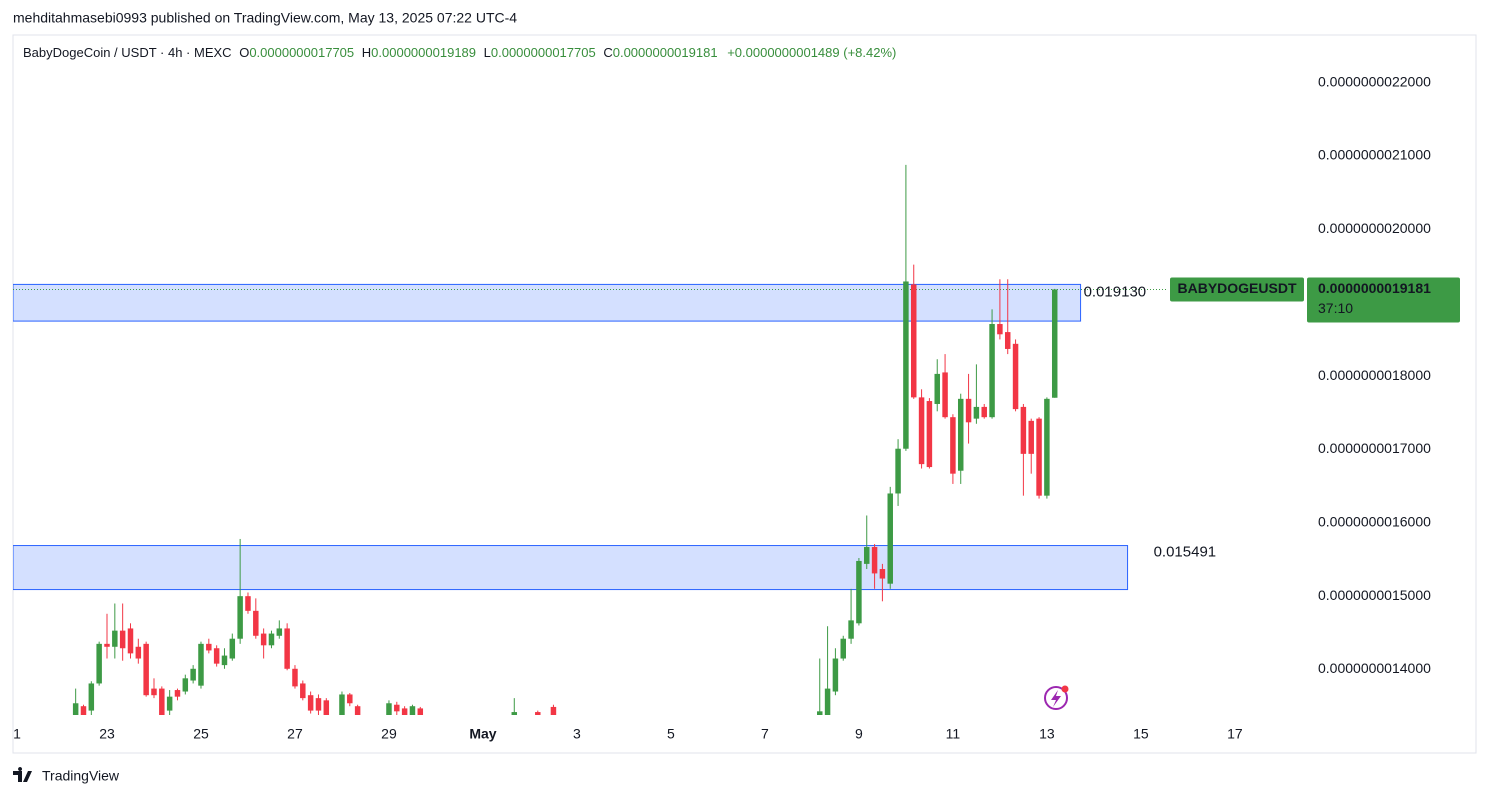 The width and height of the screenshot is (1489, 799). I want to click on x-tick-label: May, so click(482, 734).